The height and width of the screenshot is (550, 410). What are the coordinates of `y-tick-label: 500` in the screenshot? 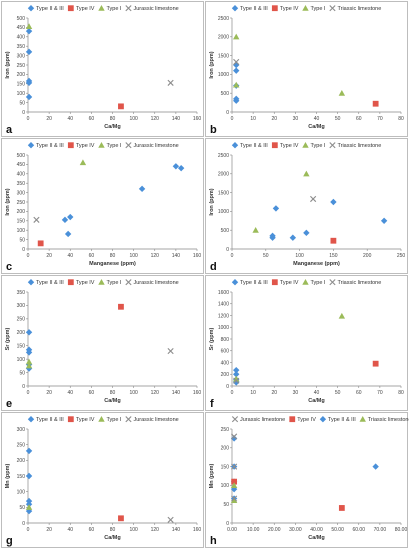 It's located at (225, 231).